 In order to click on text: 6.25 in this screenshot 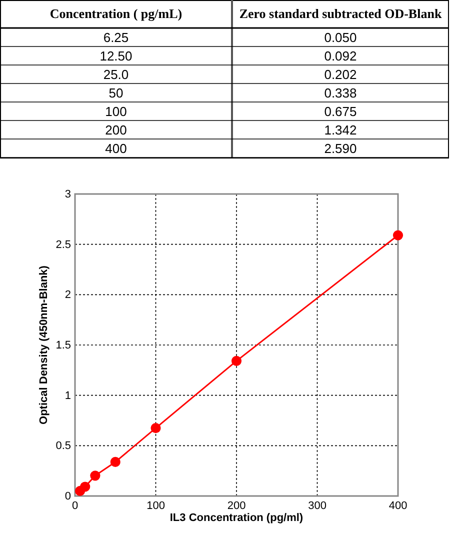, I will do `click(116, 37)`.